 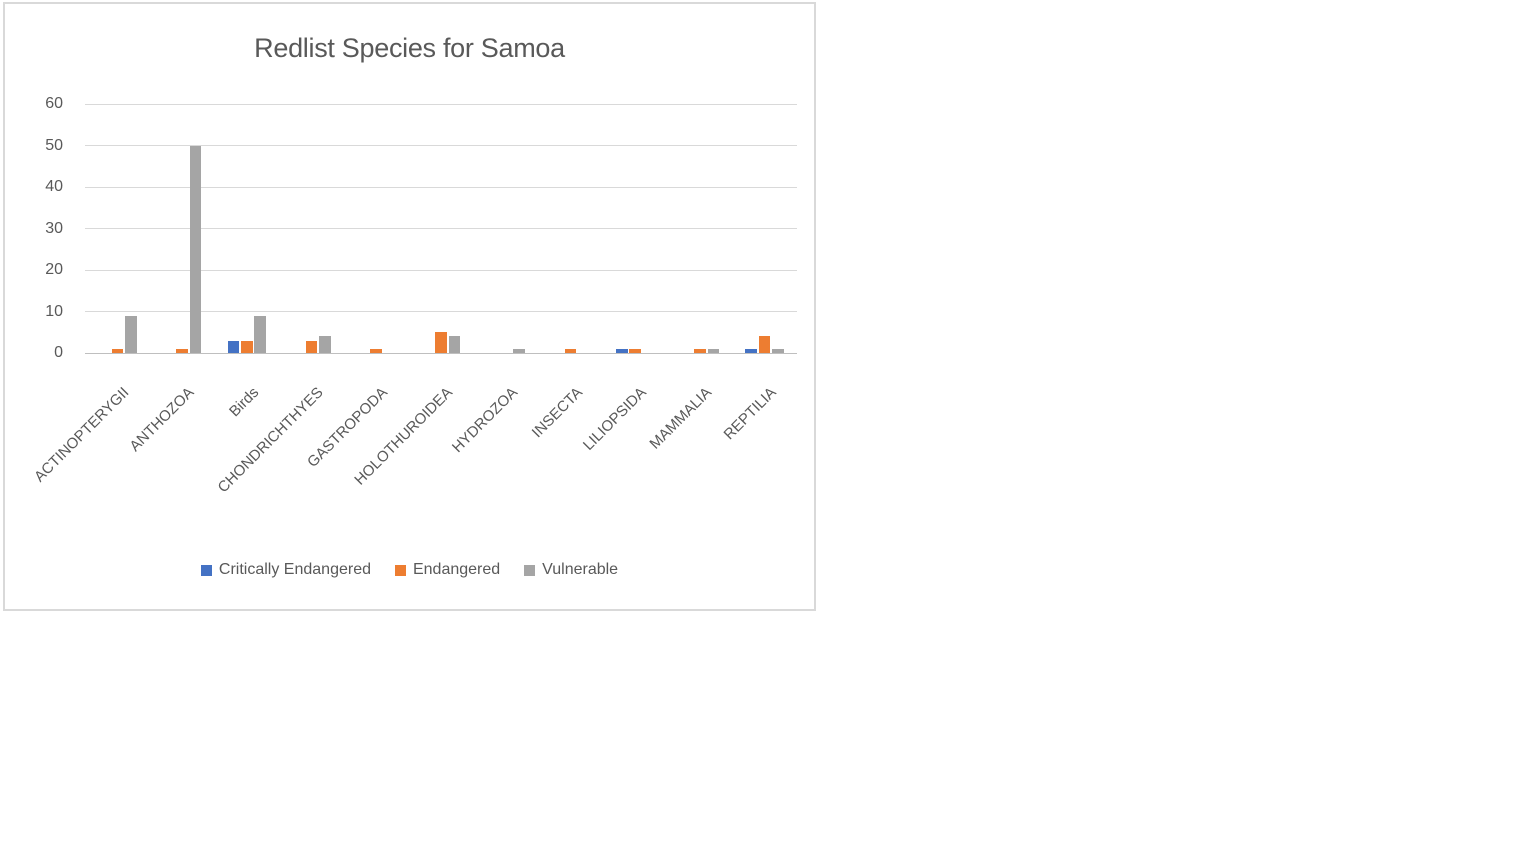 What do you see at coordinates (243, 402) in the screenshot?
I see `x-axis-label-birds: Birds` at bounding box center [243, 402].